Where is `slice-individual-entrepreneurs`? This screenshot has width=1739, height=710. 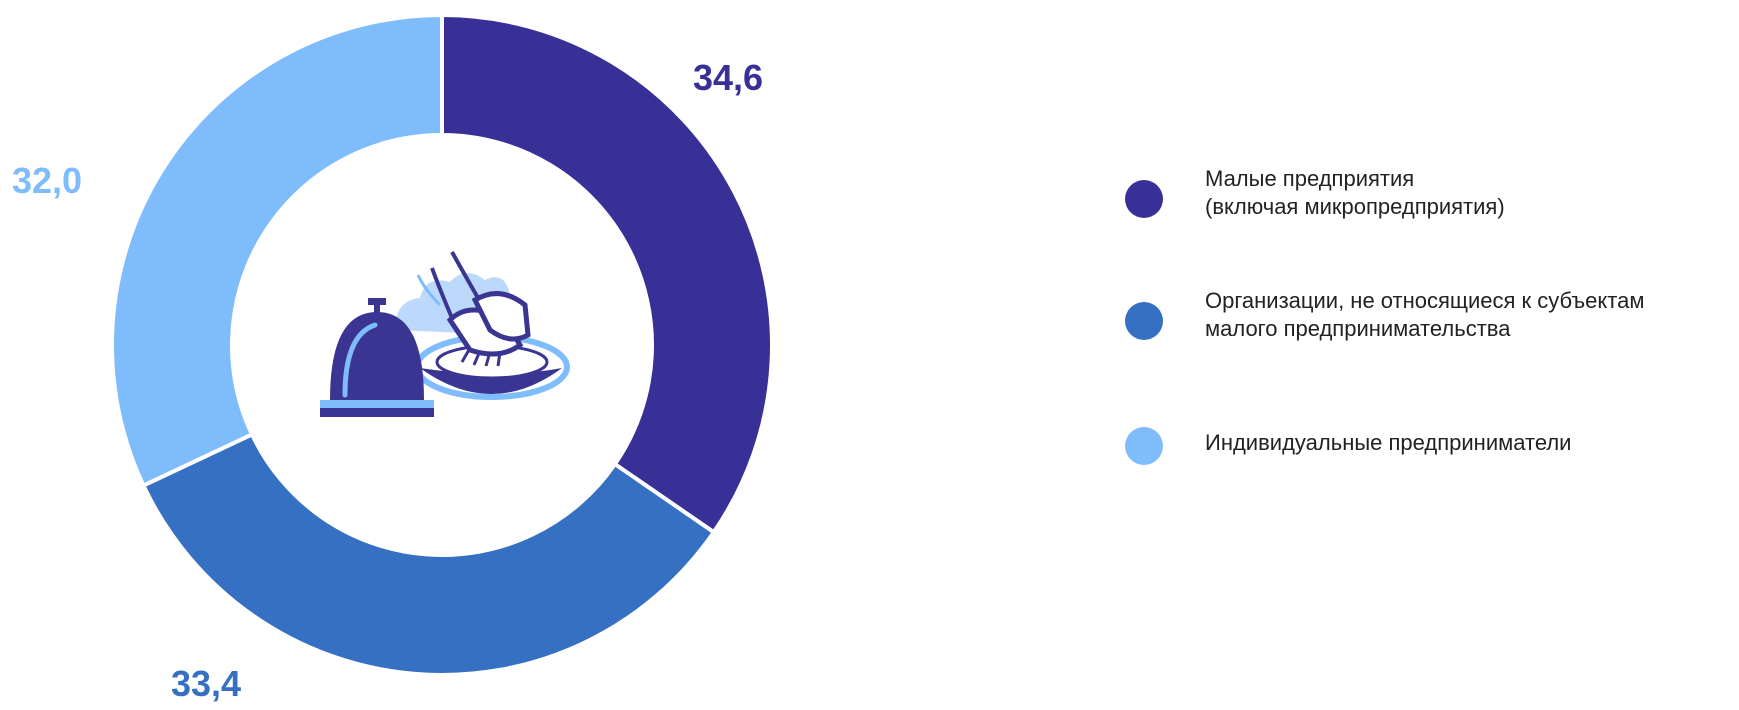
slice-individual-entrepreneurs is located at coordinates (277, 250).